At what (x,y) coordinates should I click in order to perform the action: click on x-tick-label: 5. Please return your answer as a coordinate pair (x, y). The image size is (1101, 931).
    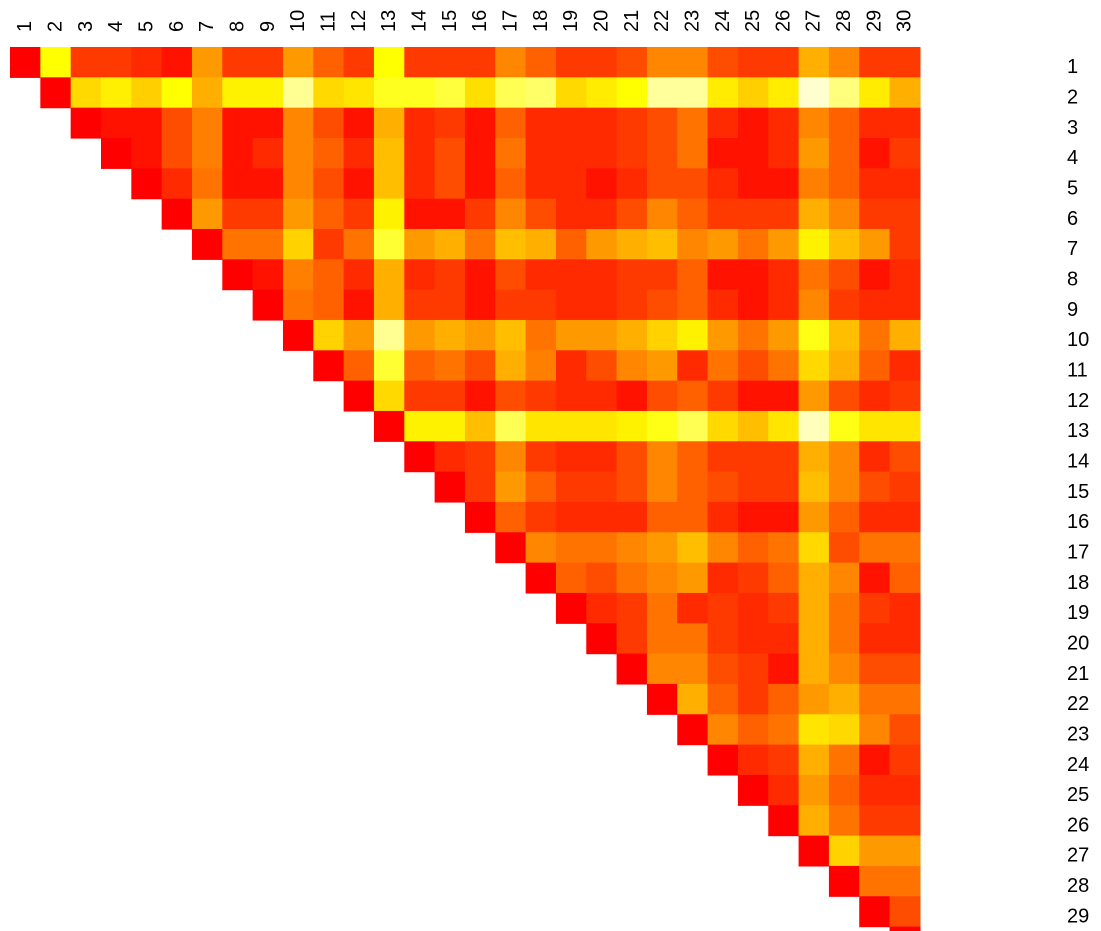
    Looking at the image, I should click on (146, 26).